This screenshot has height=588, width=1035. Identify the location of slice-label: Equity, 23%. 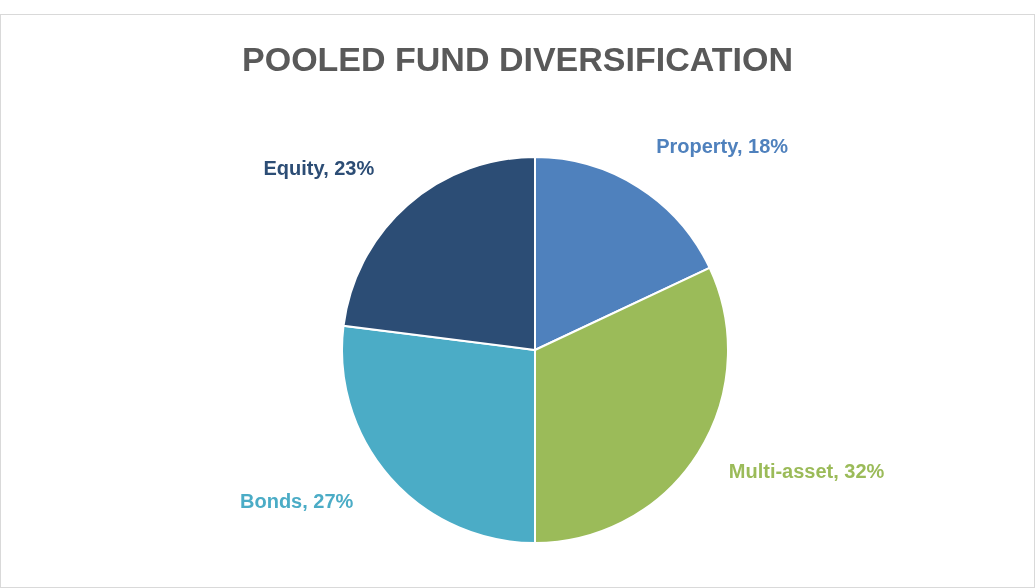
(319, 168).